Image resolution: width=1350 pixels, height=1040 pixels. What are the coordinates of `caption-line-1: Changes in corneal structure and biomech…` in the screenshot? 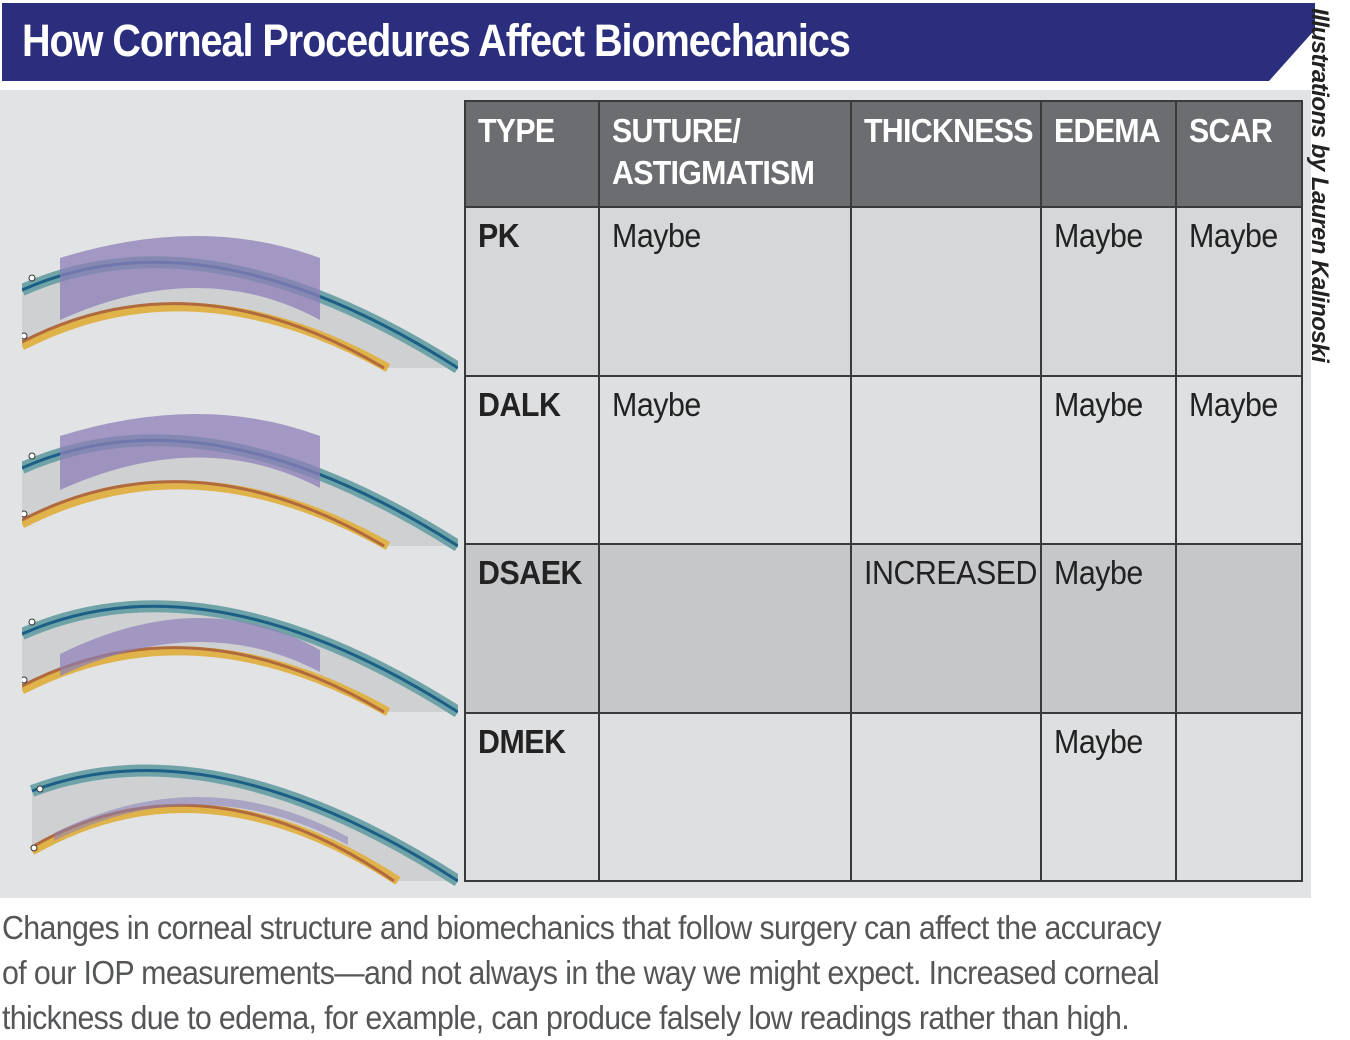 It's located at (582, 927).